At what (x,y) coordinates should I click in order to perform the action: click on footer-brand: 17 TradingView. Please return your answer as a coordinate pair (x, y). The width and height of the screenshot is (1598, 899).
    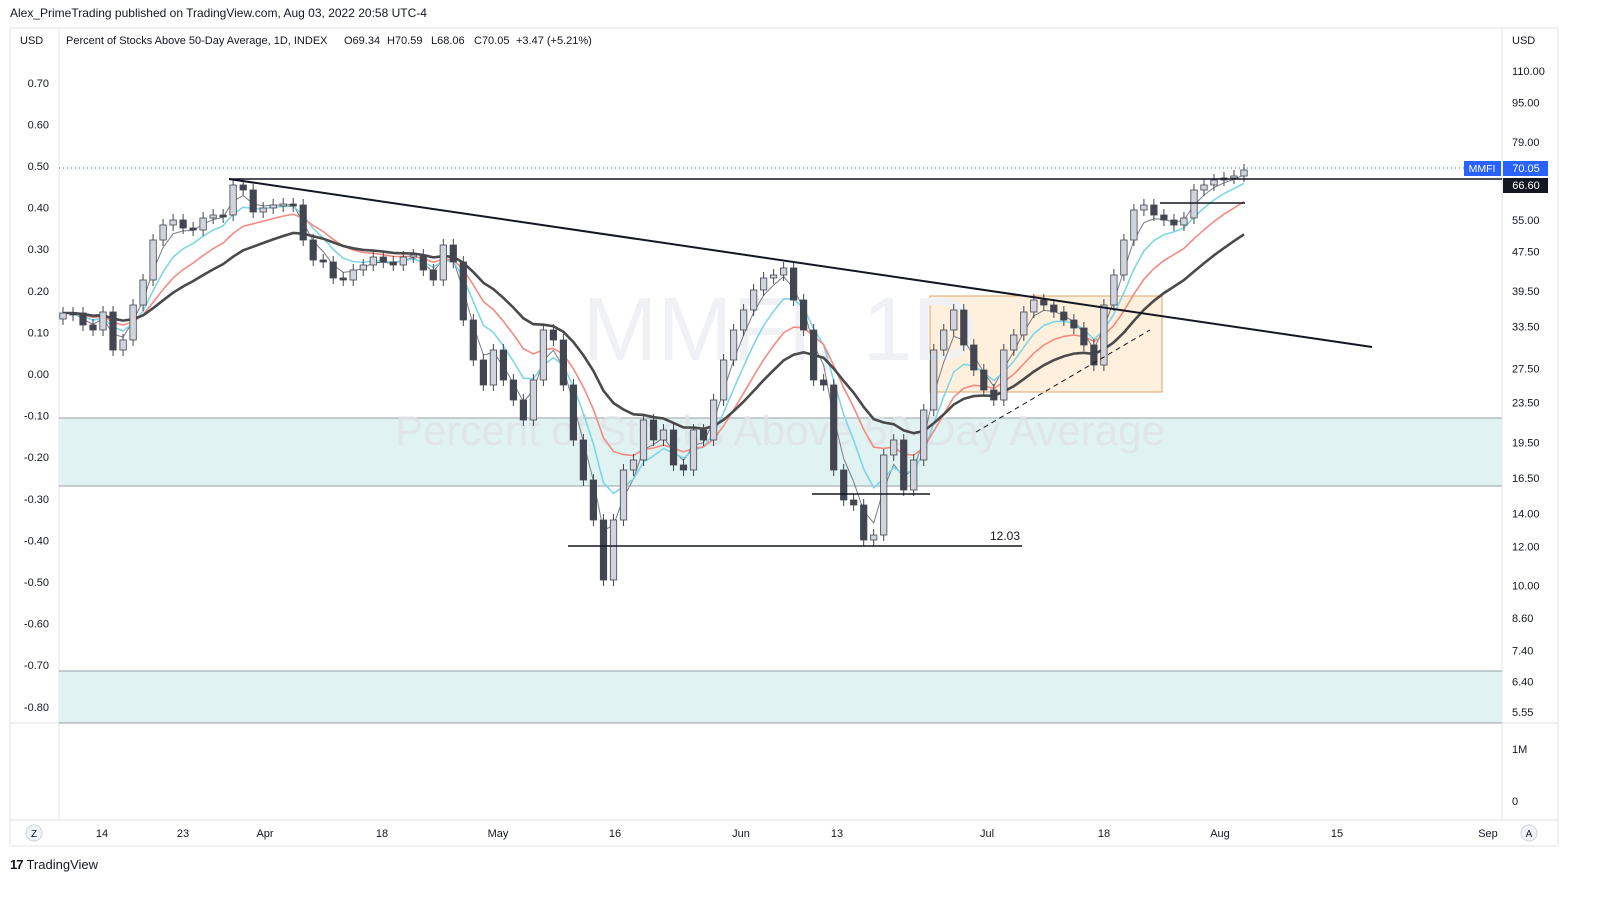
    Looking at the image, I should click on (54, 864).